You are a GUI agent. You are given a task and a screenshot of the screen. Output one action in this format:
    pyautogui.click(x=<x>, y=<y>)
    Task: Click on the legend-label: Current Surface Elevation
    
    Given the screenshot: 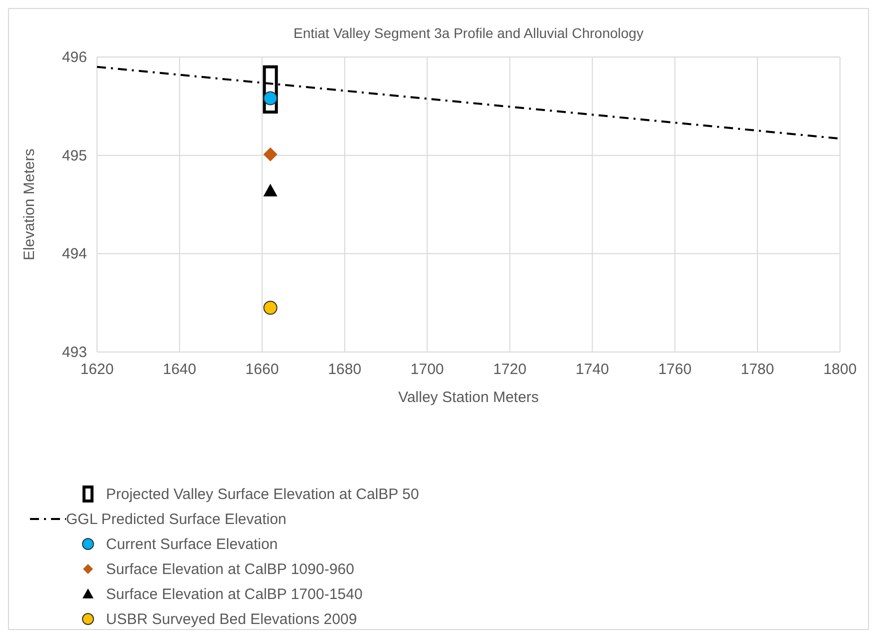 What is the action you would take?
    pyautogui.click(x=192, y=544)
    